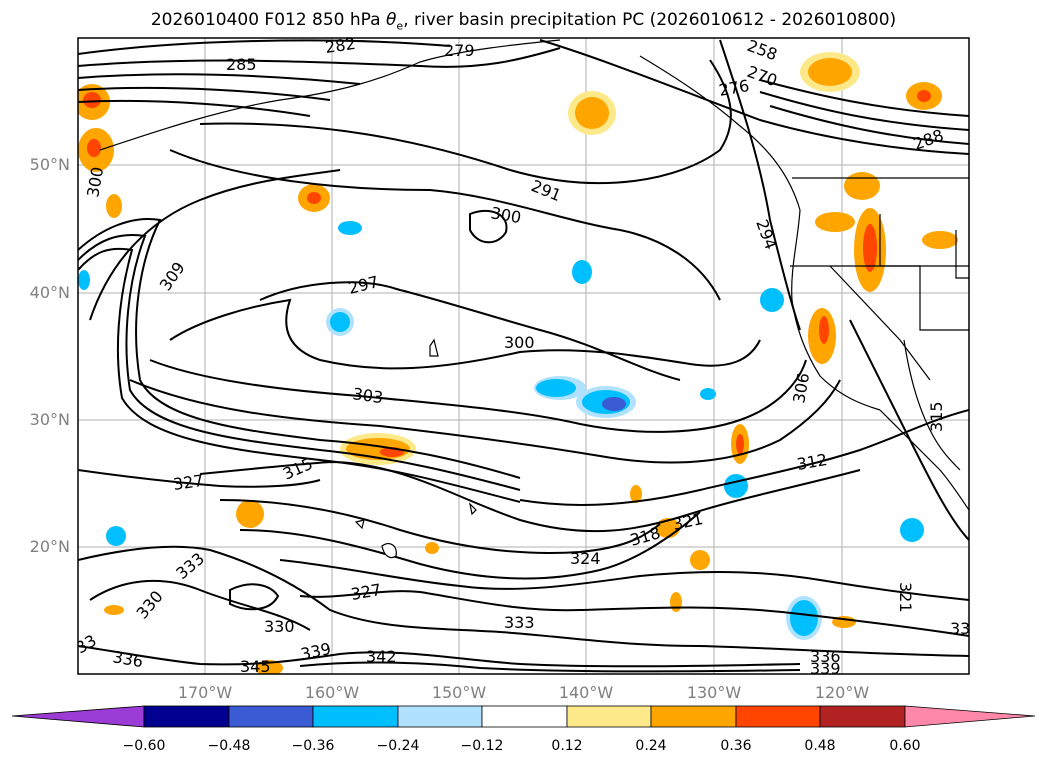 The width and height of the screenshot is (1047, 767). I want to click on title-theta-symbol: θ, so click(391, 20).